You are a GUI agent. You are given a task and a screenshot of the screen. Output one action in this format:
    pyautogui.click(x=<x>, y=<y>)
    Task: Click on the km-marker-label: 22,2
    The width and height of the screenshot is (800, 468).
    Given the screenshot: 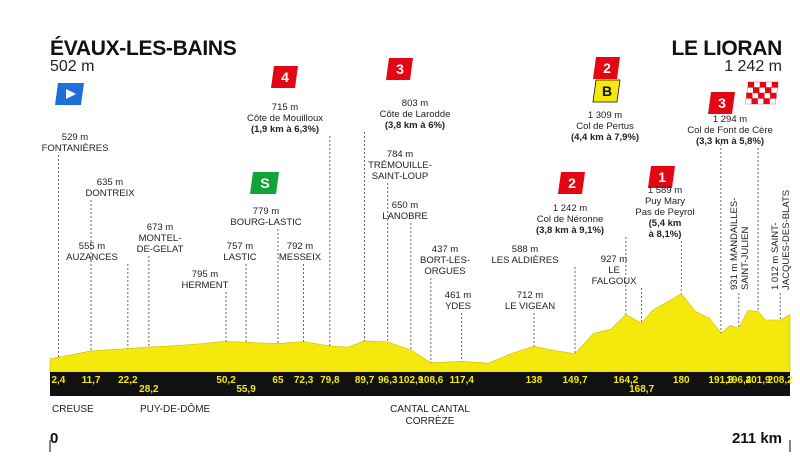 What is the action you would take?
    pyautogui.click(x=128, y=380)
    